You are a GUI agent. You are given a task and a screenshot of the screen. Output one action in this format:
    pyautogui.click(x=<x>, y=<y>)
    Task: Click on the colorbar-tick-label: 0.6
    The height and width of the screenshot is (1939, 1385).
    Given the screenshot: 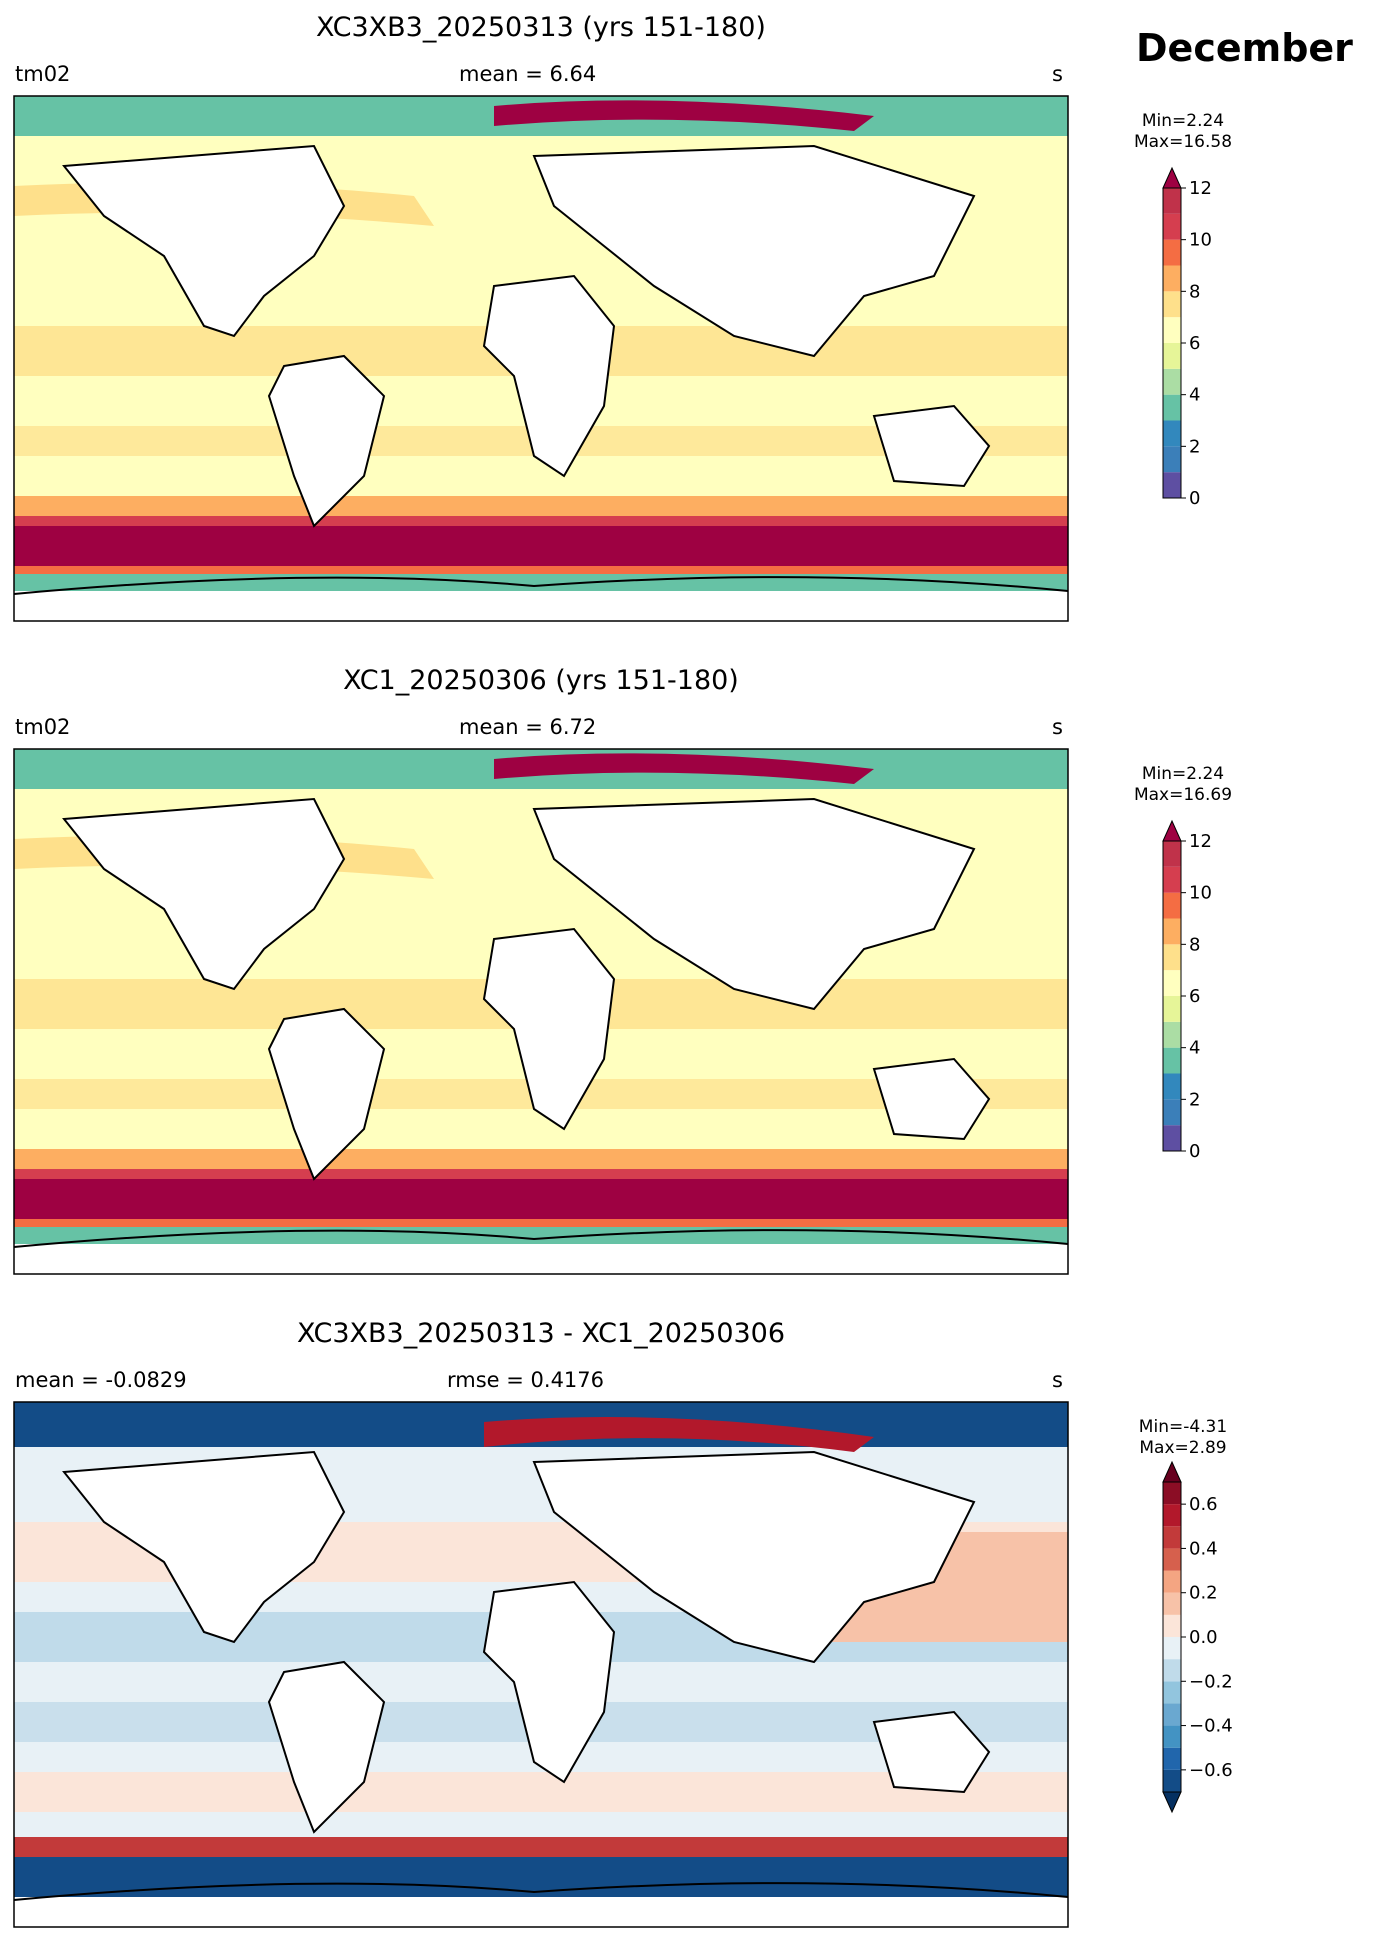 What is the action you would take?
    pyautogui.click(x=1203, y=1504)
    